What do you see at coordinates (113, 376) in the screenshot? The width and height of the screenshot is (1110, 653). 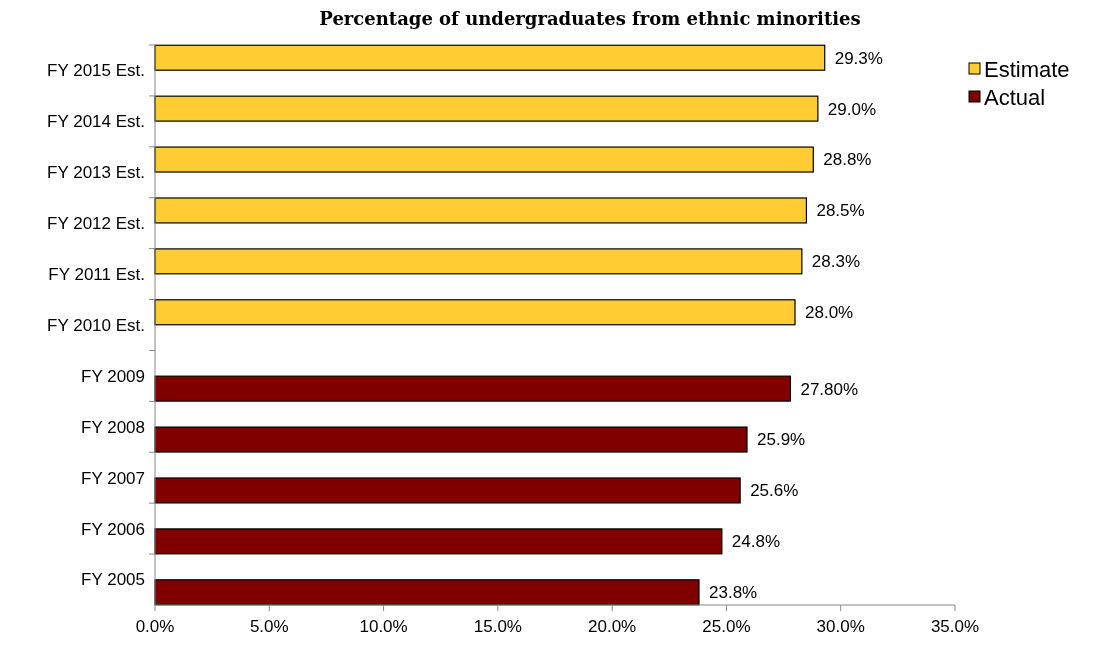 I see `y-tick-label: FY 2009` at bounding box center [113, 376].